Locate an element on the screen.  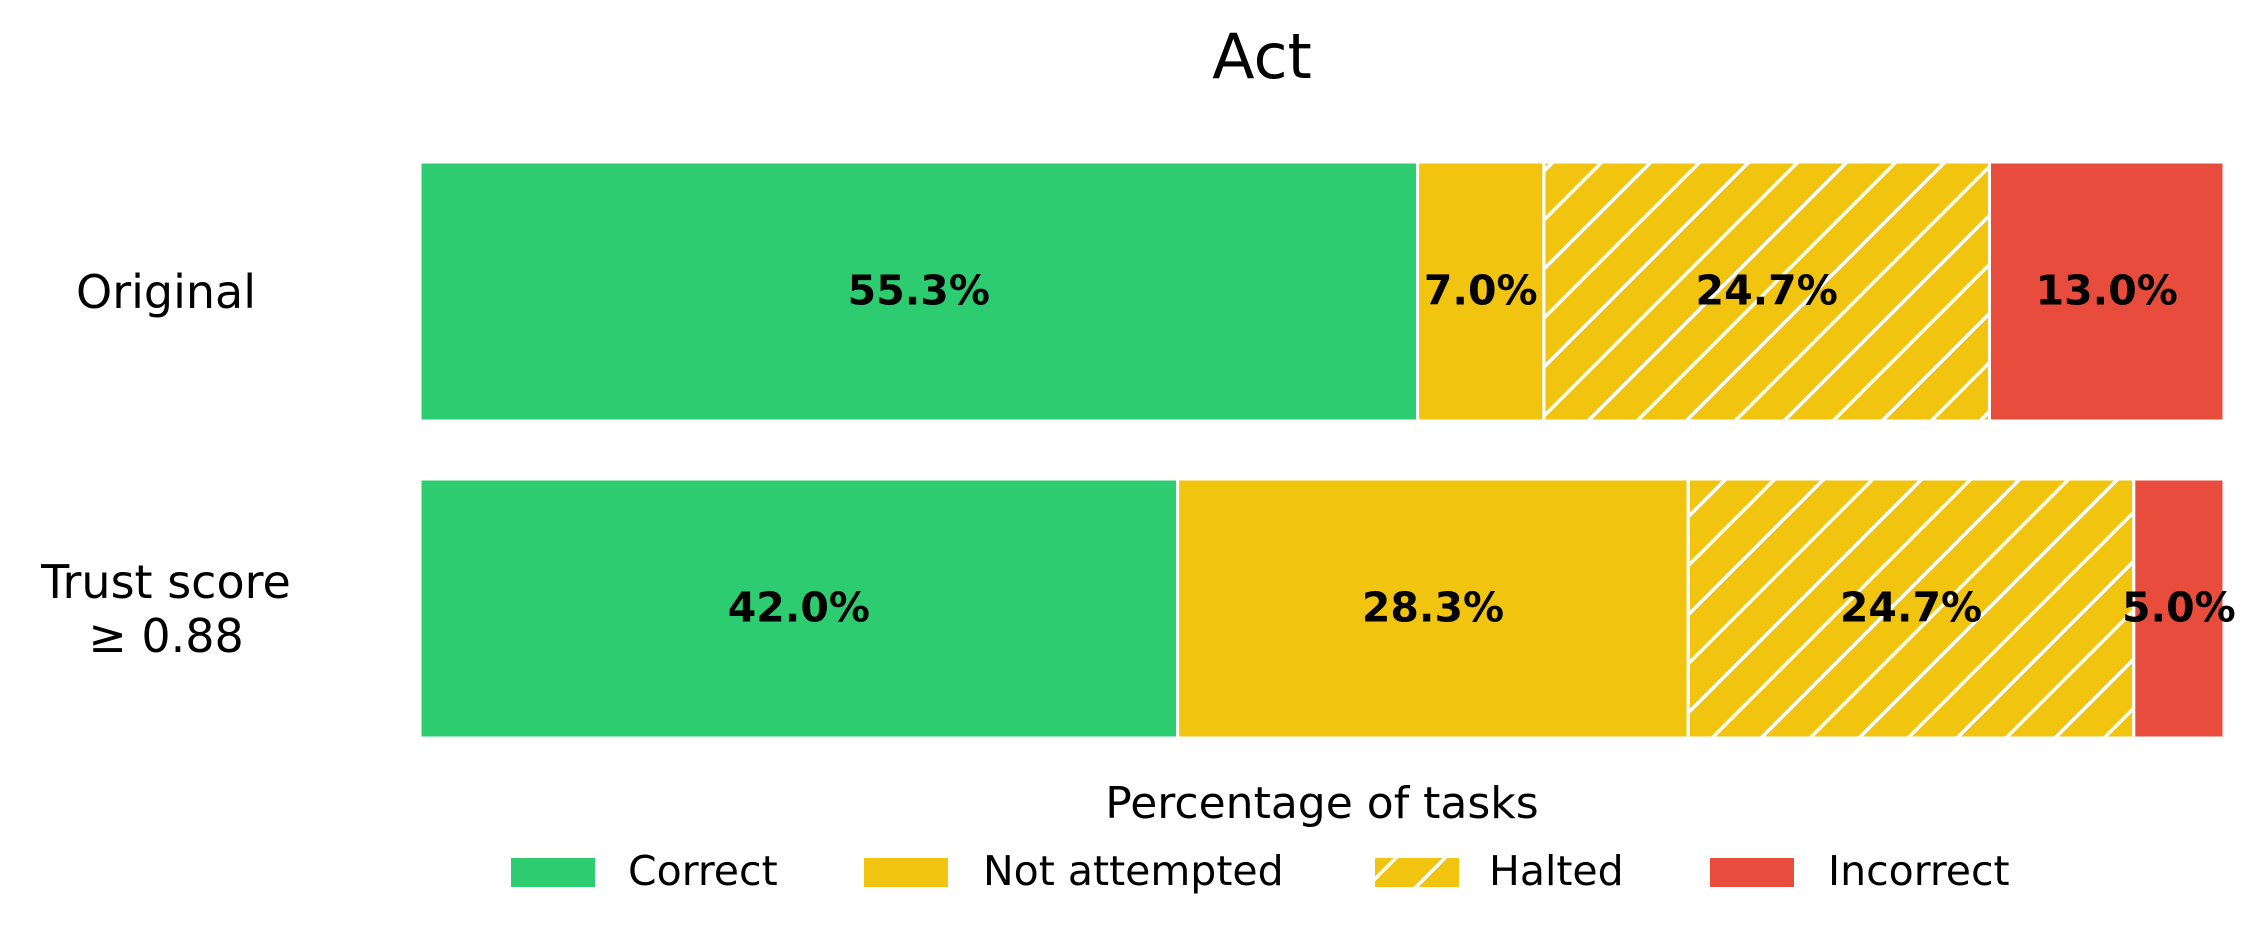
value-label: 42.0% is located at coordinates (799, 608).